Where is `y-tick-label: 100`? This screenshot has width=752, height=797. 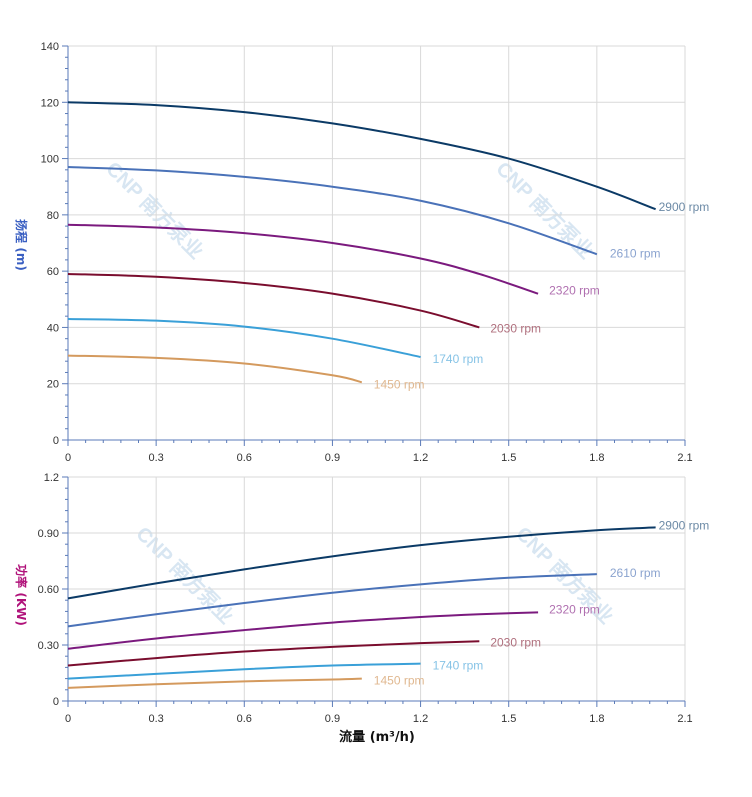
y-tick-label: 100 is located at coordinates (50, 160).